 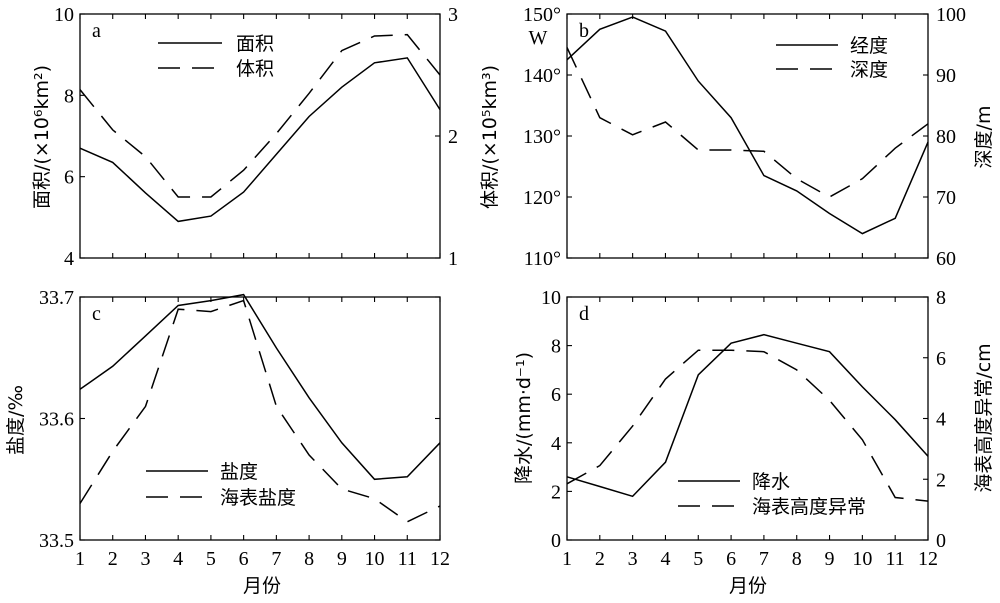 What do you see at coordinates (771, 482) in the screenshot?
I see `legend-label: 降水` at bounding box center [771, 482].